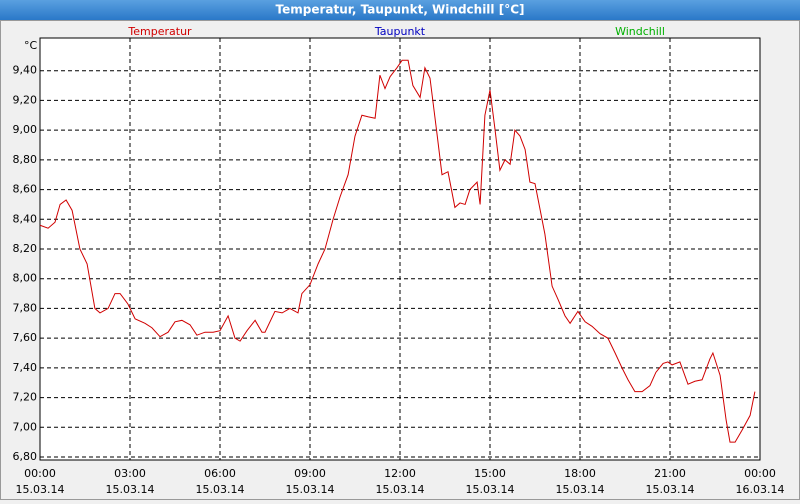 The image size is (800, 504). Describe the element at coordinates (25, 70) in the screenshot. I see `y-tick-label: 9,40` at that location.